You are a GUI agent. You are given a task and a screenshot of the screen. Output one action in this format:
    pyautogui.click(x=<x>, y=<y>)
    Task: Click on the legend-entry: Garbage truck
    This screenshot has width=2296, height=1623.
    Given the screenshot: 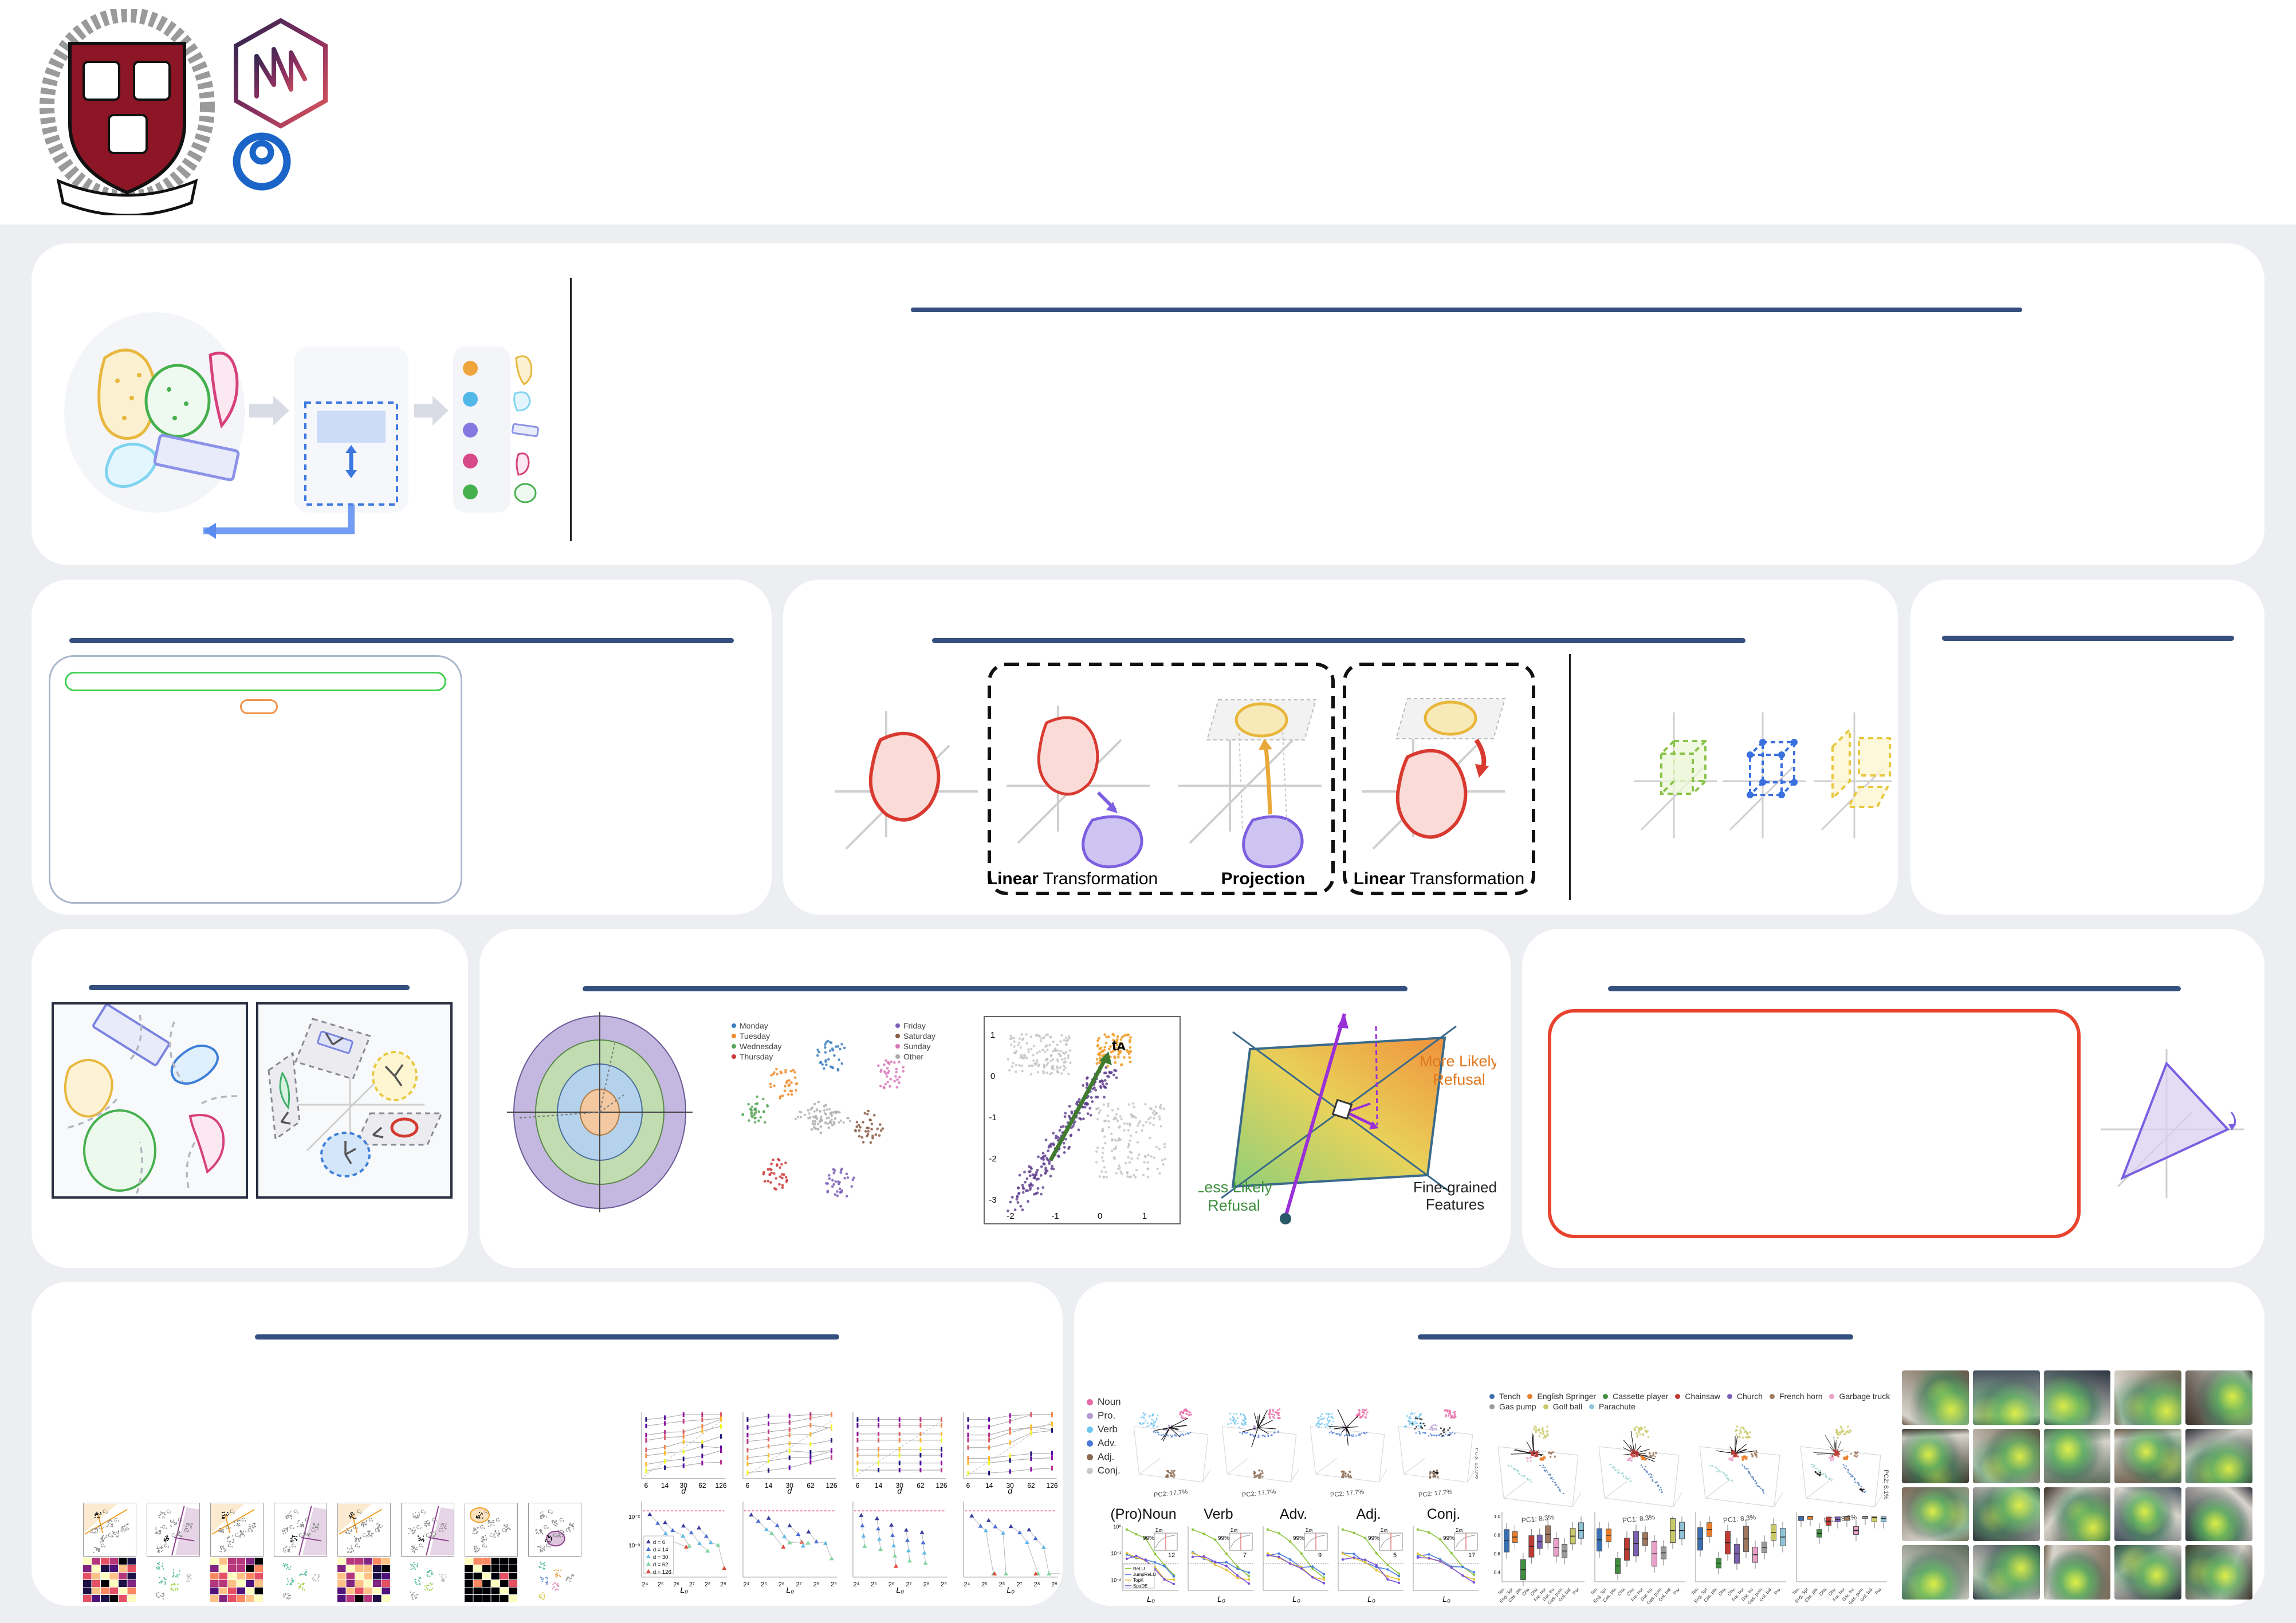 What is the action you would take?
    pyautogui.click(x=1860, y=1396)
    